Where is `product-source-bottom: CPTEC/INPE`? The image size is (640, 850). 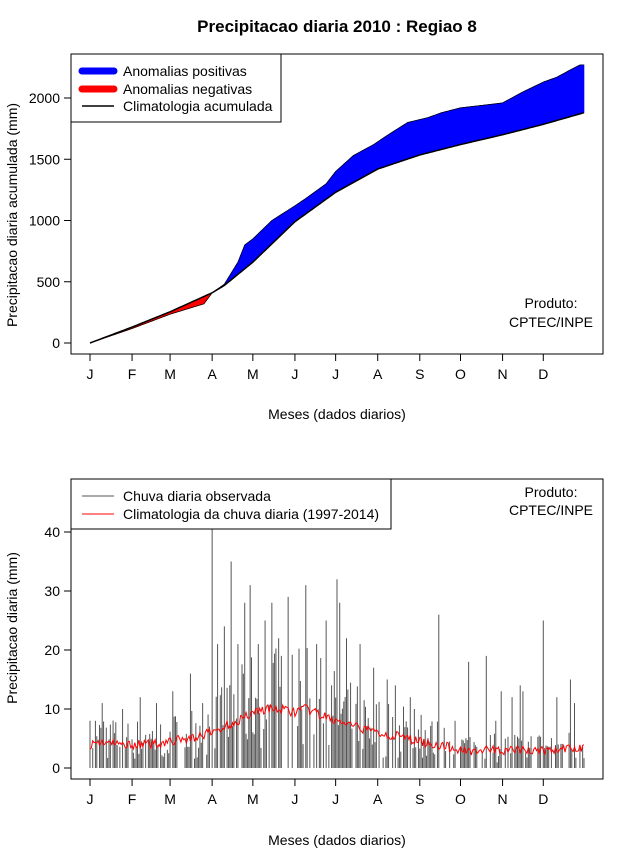
product-source-bottom: CPTEC/INPE is located at coordinates (551, 510).